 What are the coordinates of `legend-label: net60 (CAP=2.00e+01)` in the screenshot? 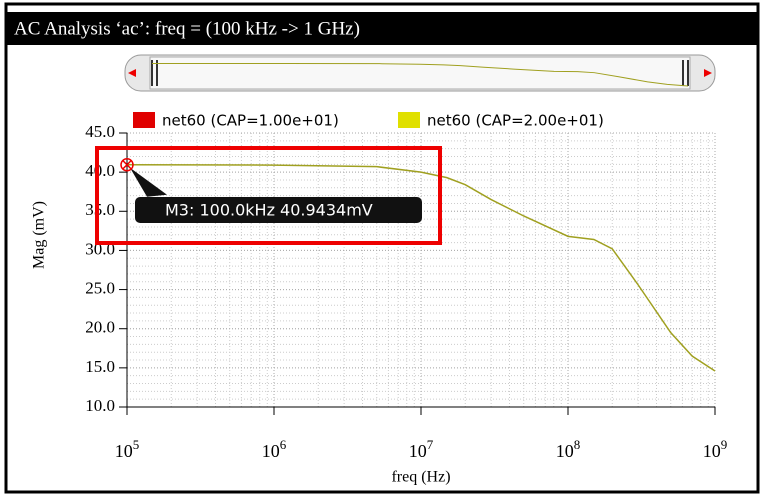 It's located at (515, 121).